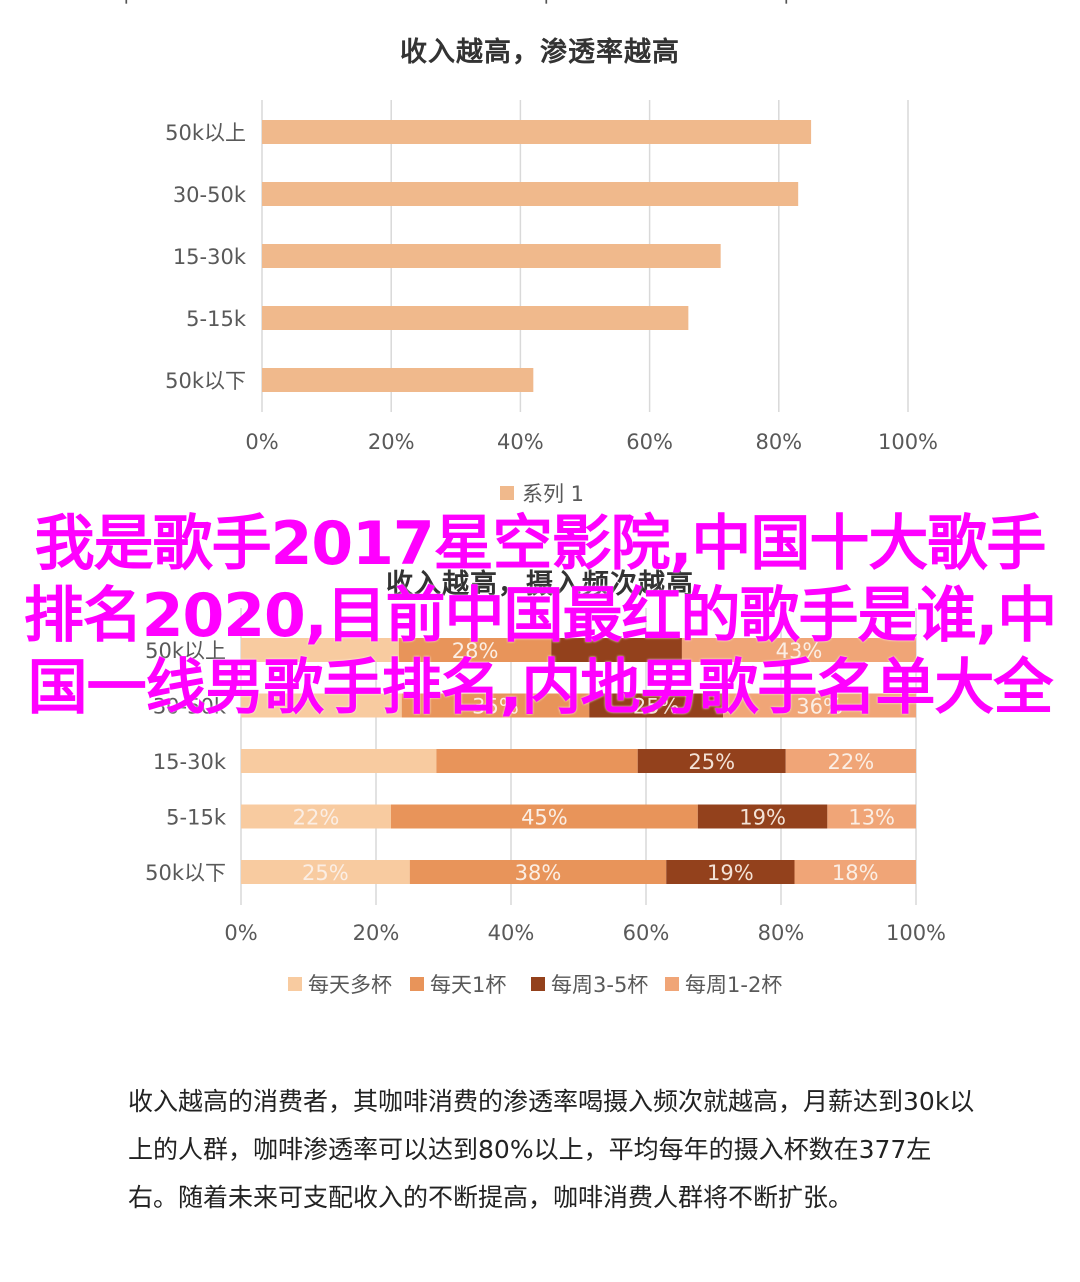 This screenshot has height=1282, width=1080. I want to click on legend-label: 每周1-2杯, so click(733, 985).